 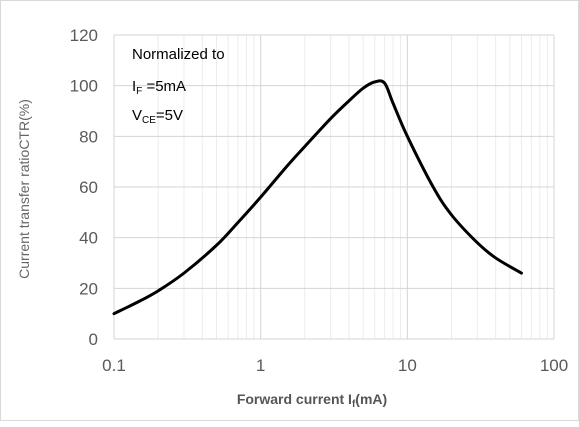 What do you see at coordinates (88, 288) in the screenshot?
I see `y-tick-label: 20` at bounding box center [88, 288].